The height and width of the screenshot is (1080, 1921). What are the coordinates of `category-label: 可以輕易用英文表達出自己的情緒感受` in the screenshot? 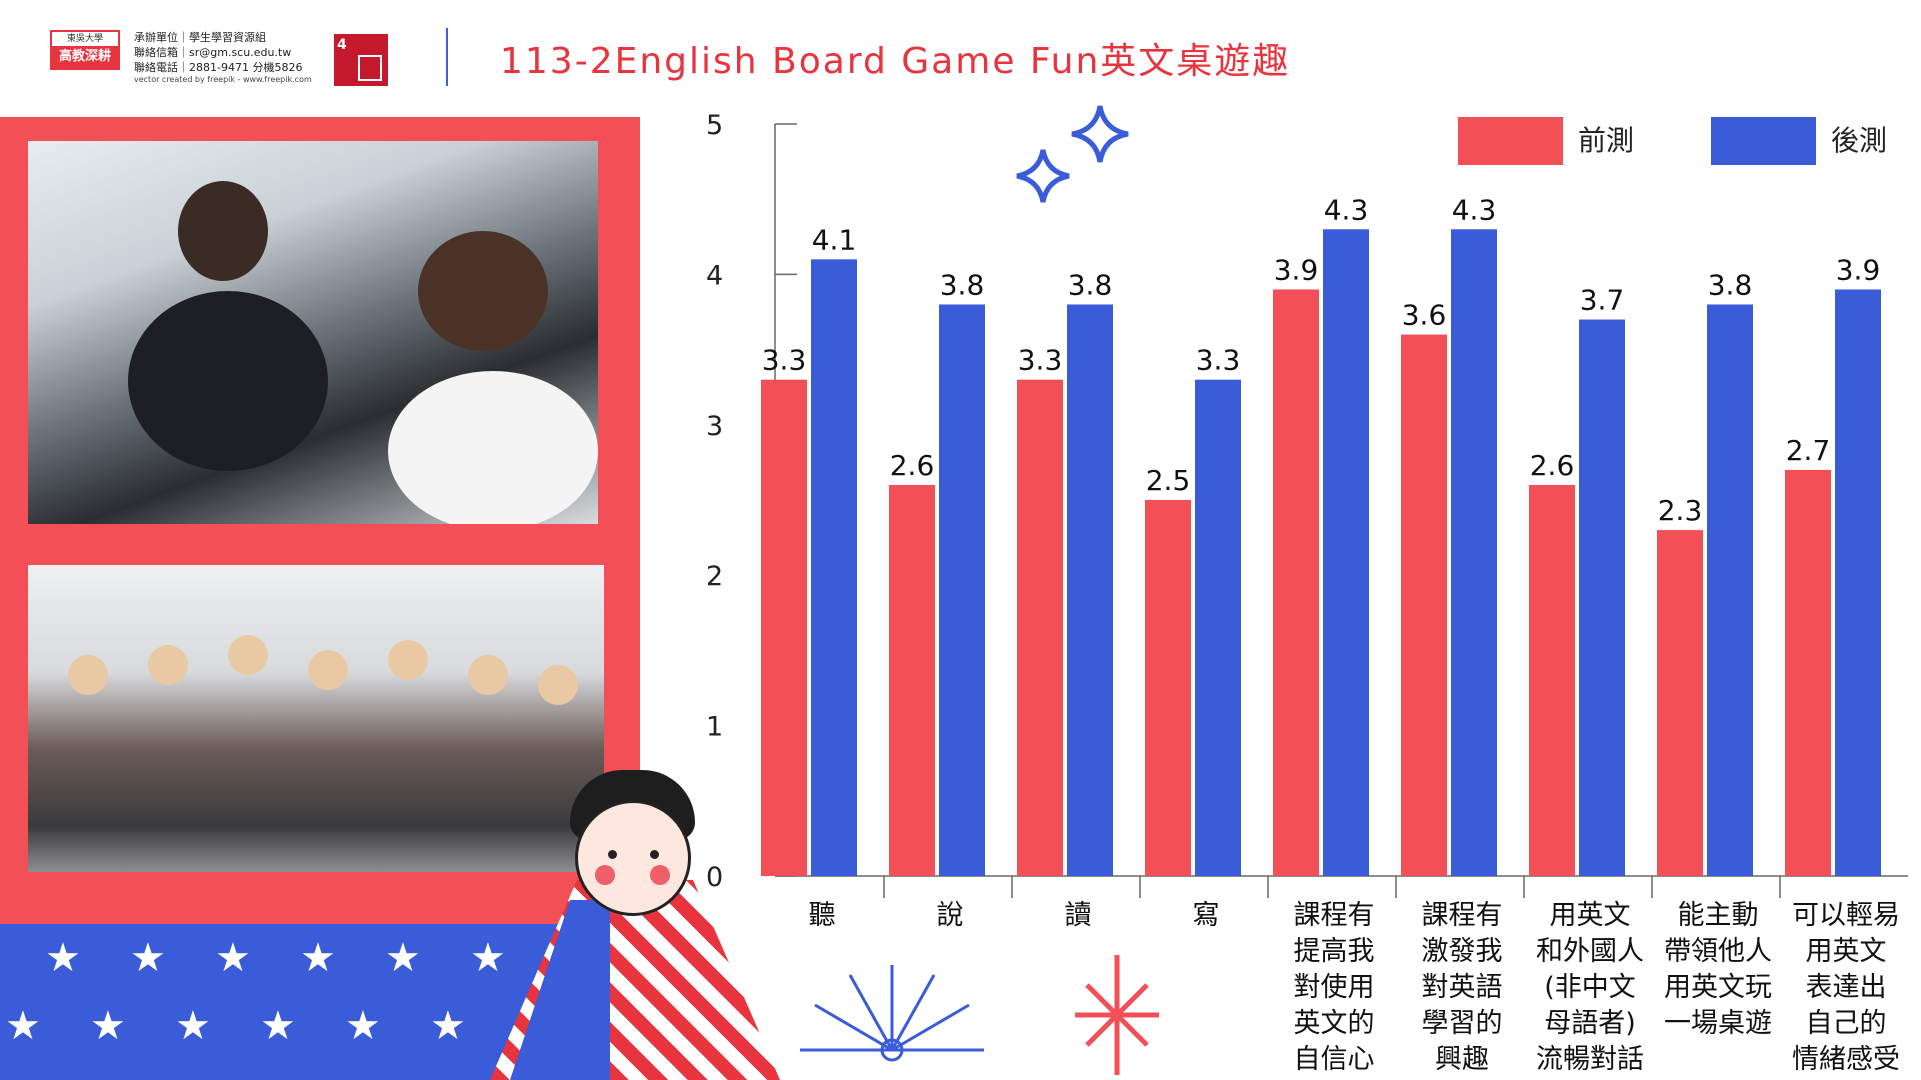 It's located at (1846, 987).